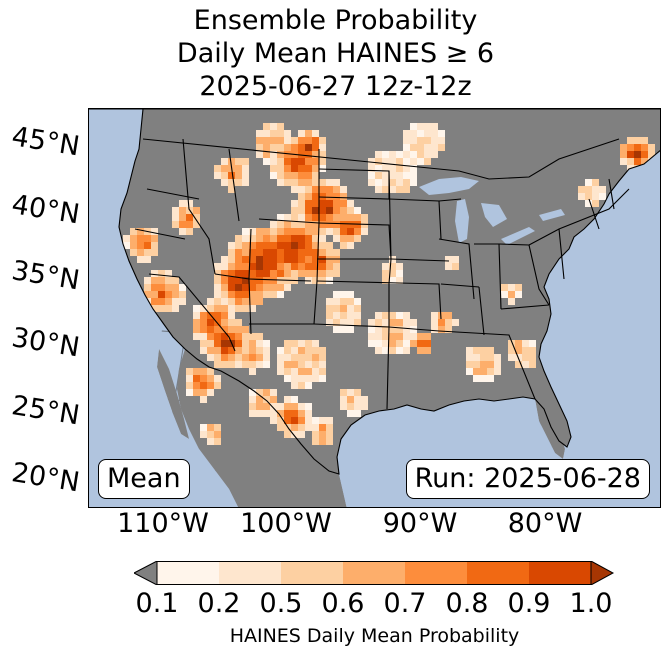 The width and height of the screenshot is (671, 658). I want to click on colorbar, so click(374, 573).